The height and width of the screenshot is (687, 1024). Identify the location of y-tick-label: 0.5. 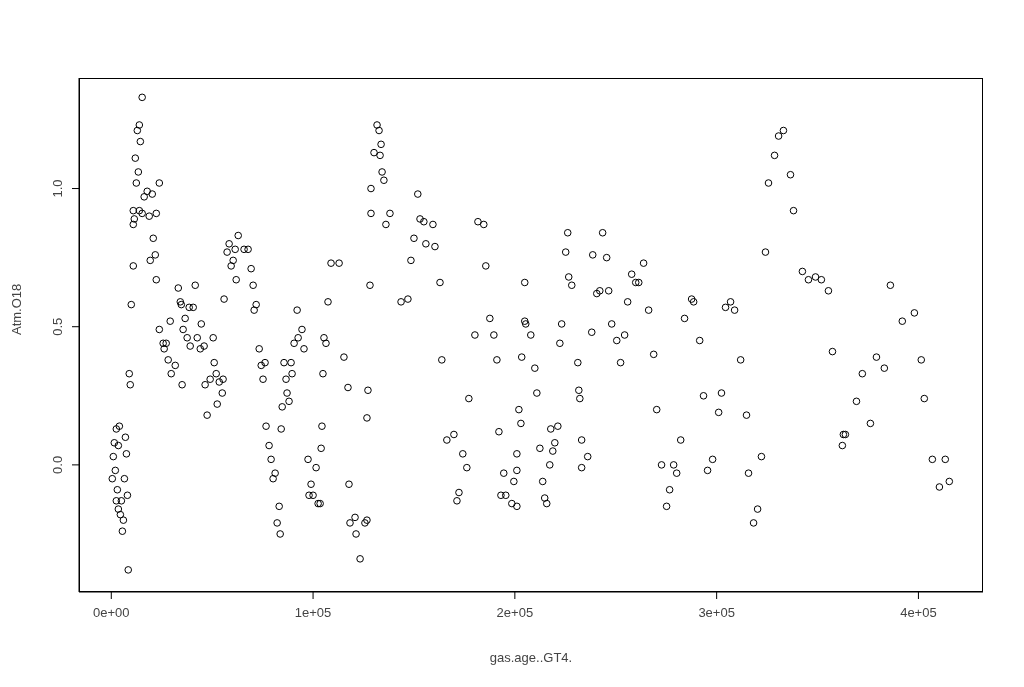
(57, 326).